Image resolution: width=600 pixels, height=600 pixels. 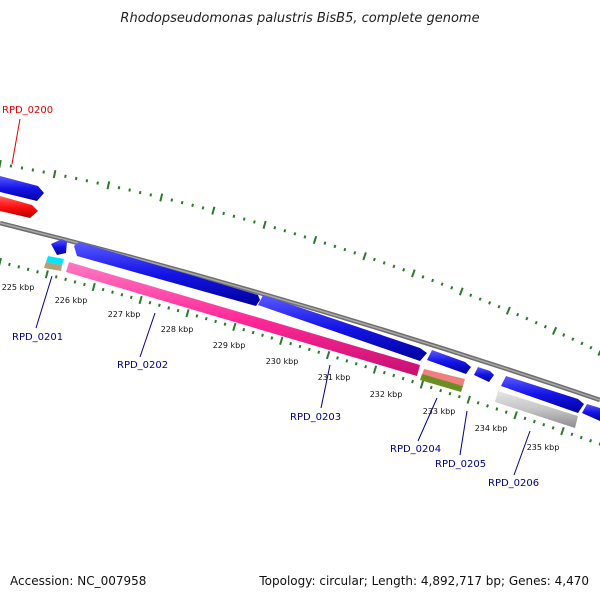 I want to click on gene-label-rpd-0204: RPD_0204, so click(x=415, y=449).